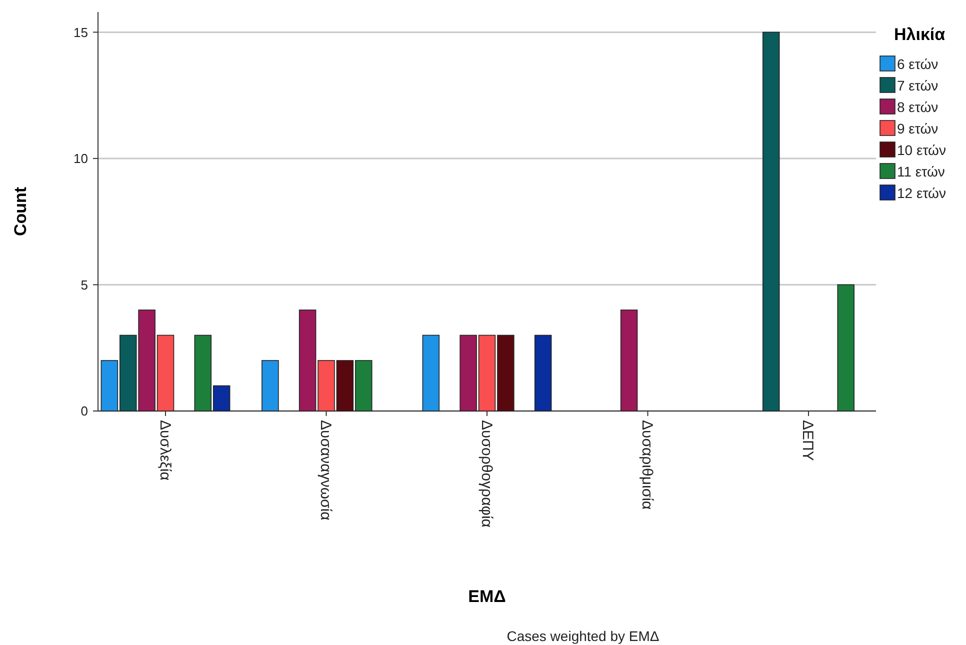 This screenshot has width=966, height=645. Describe the element at coordinates (917, 64) in the screenshot. I see `legend-label: 6 ετών` at that location.